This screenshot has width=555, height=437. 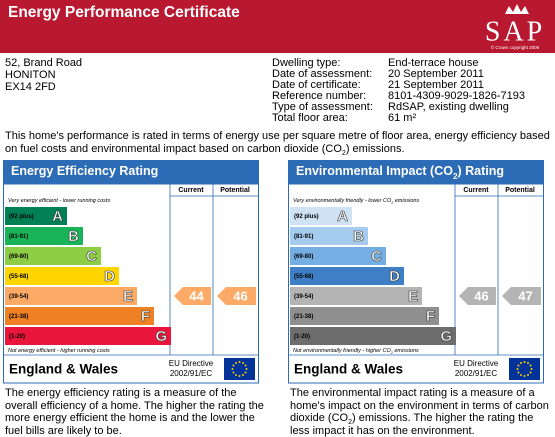 What do you see at coordinates (30, 87) in the screenshot?
I see `address-line: EX14 2FD` at bounding box center [30, 87].